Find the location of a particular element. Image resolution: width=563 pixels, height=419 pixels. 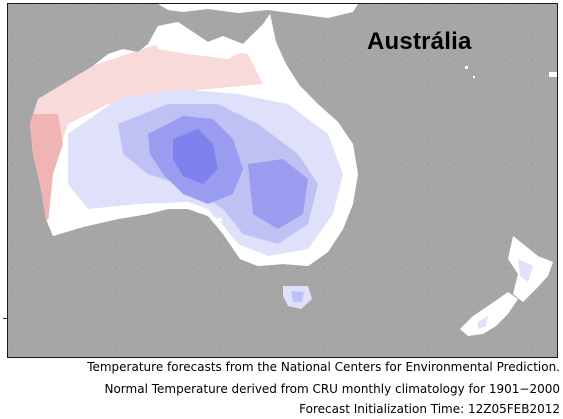

map-title: Austrália is located at coordinates (419, 41).